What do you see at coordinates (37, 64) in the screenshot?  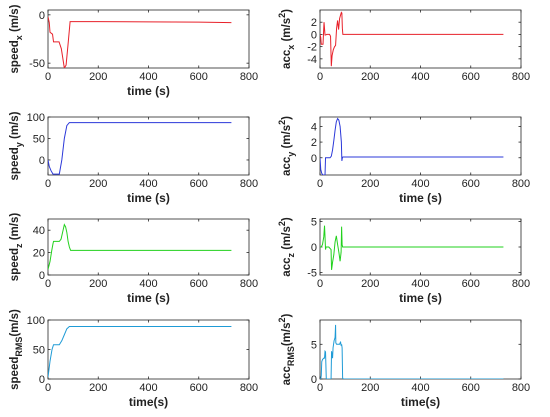 I see `y-tick-label: -50` at bounding box center [37, 64].